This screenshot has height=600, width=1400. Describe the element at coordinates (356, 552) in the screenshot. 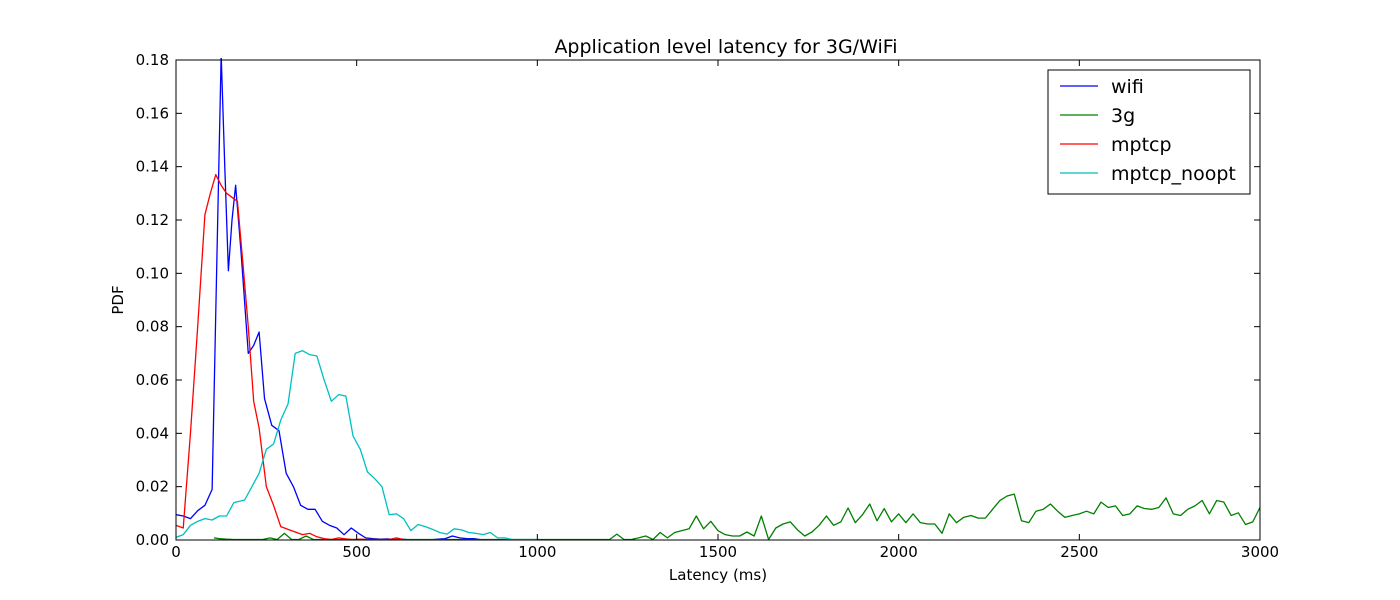

I see `x-tick-label: 500` at that location.